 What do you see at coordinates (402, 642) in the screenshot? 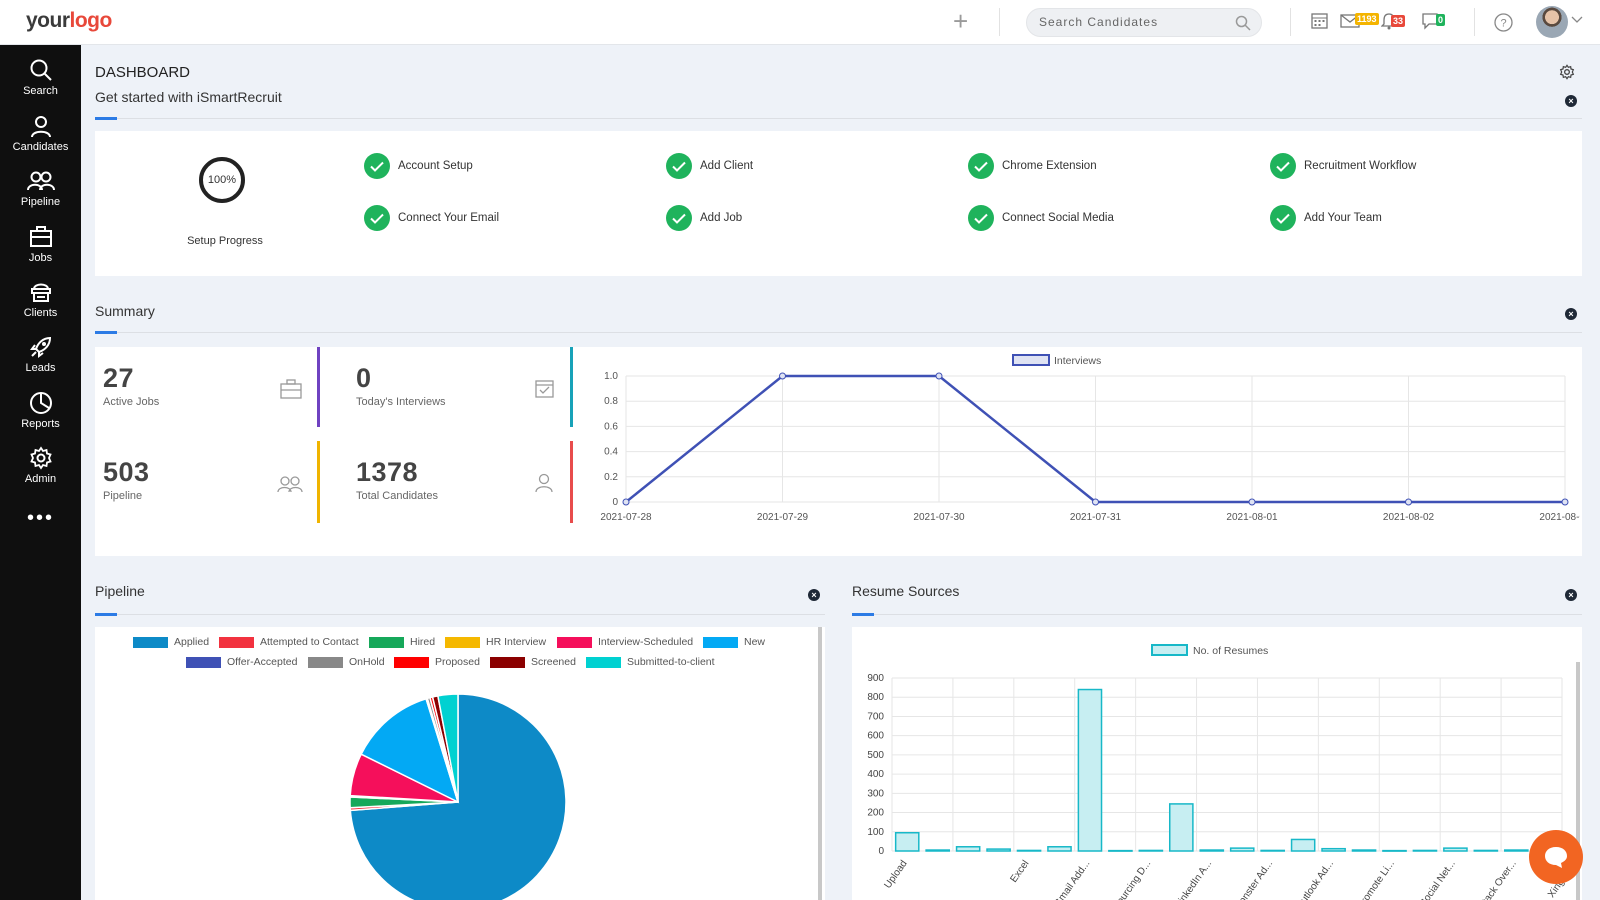
I see `legend-item: Hired` at bounding box center [402, 642].